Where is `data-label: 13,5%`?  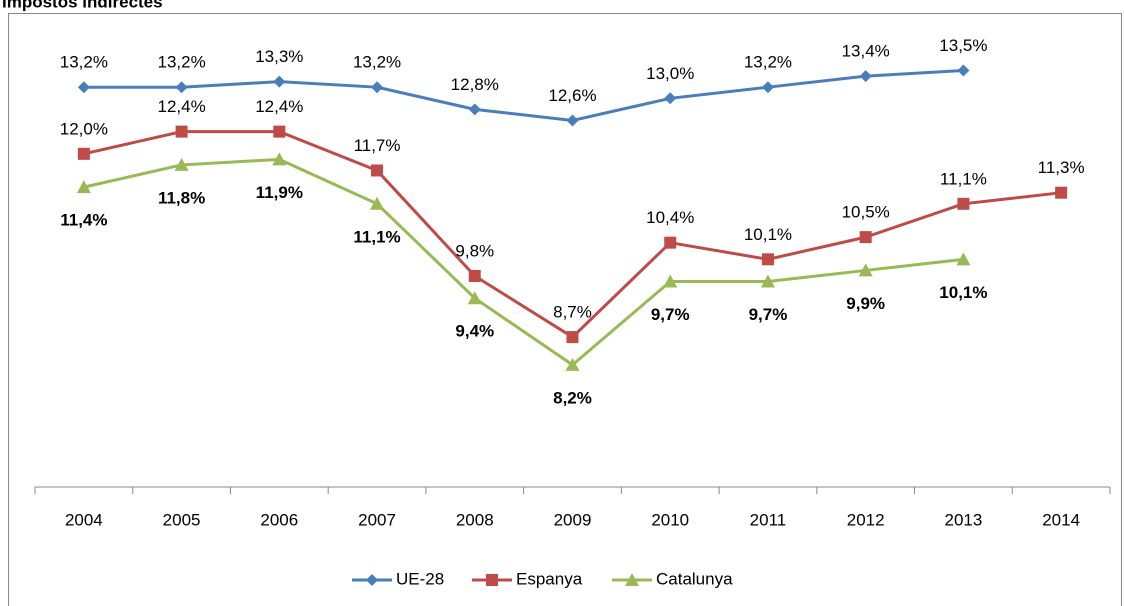 data-label: 13,5% is located at coordinates (963, 45).